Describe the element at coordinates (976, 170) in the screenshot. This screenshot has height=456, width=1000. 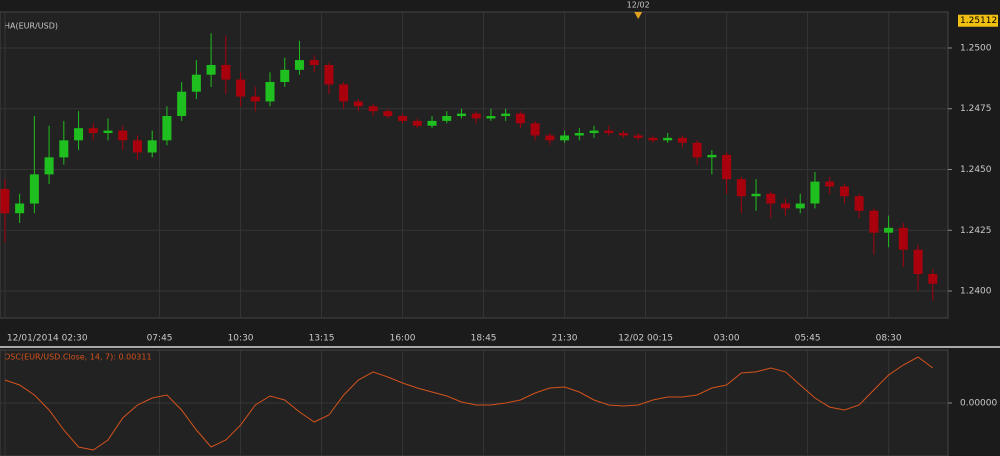
I see `y-tick-label: 1.2450` at that location.